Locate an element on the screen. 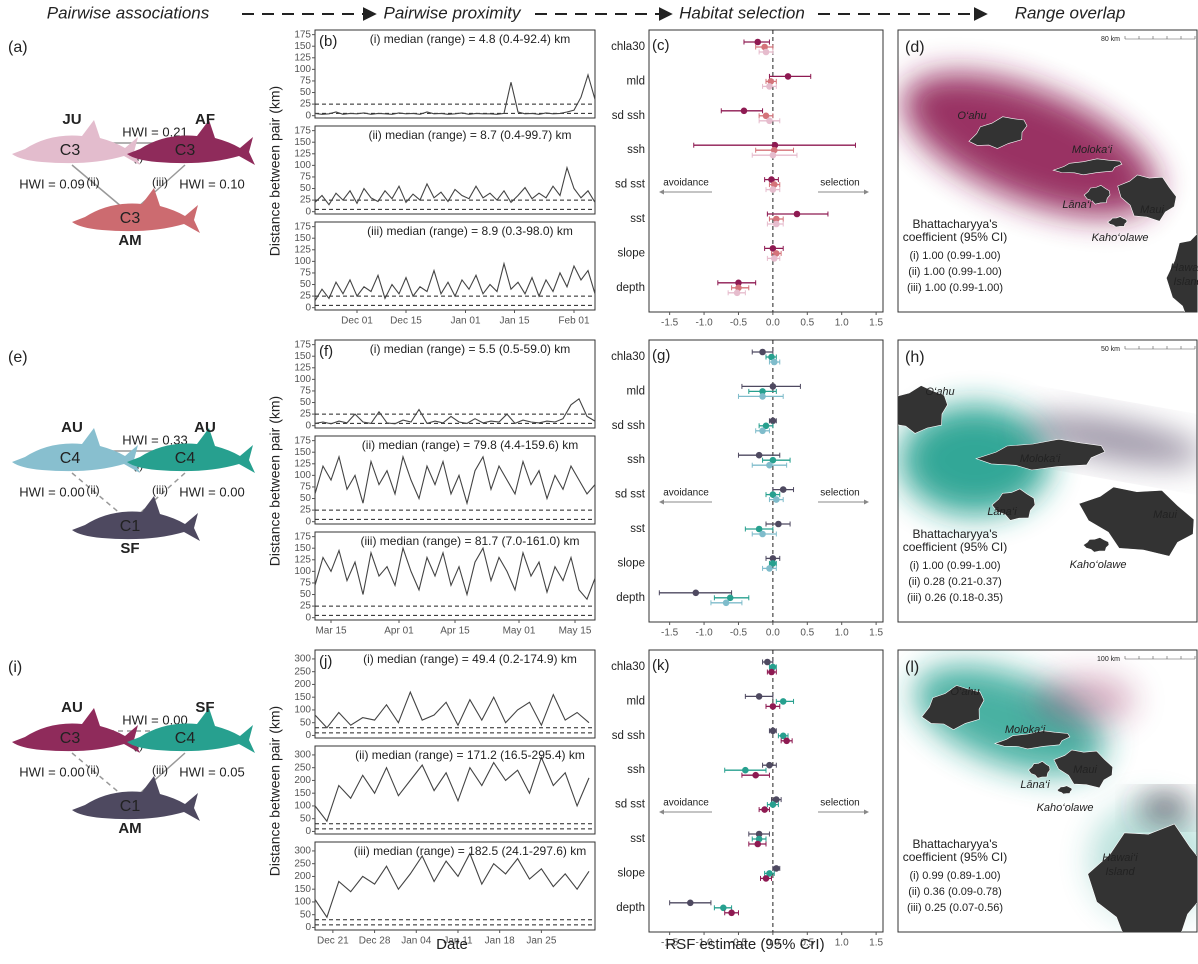 The image size is (1198, 964). plot-frame is located at coordinates (455, 790).